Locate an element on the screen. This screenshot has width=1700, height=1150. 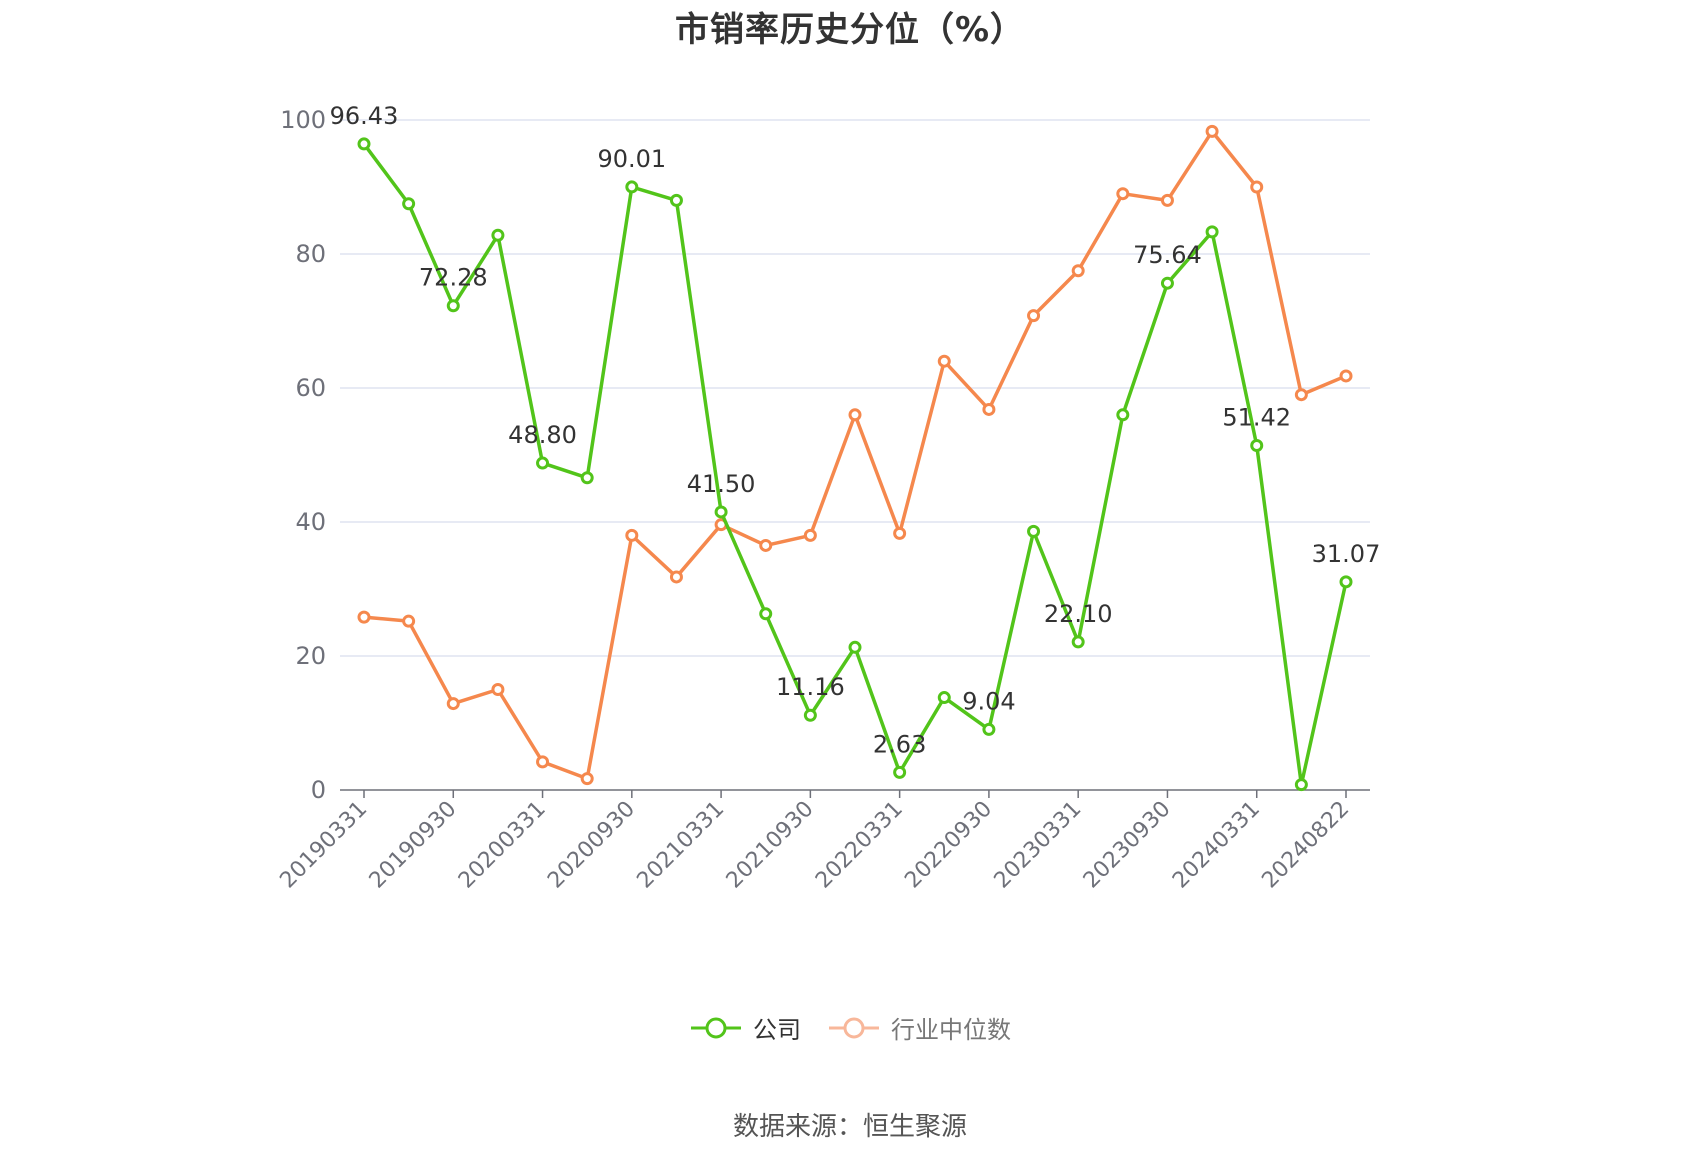
legend-label-industry: 行业中位数 is located at coordinates (951, 1030).